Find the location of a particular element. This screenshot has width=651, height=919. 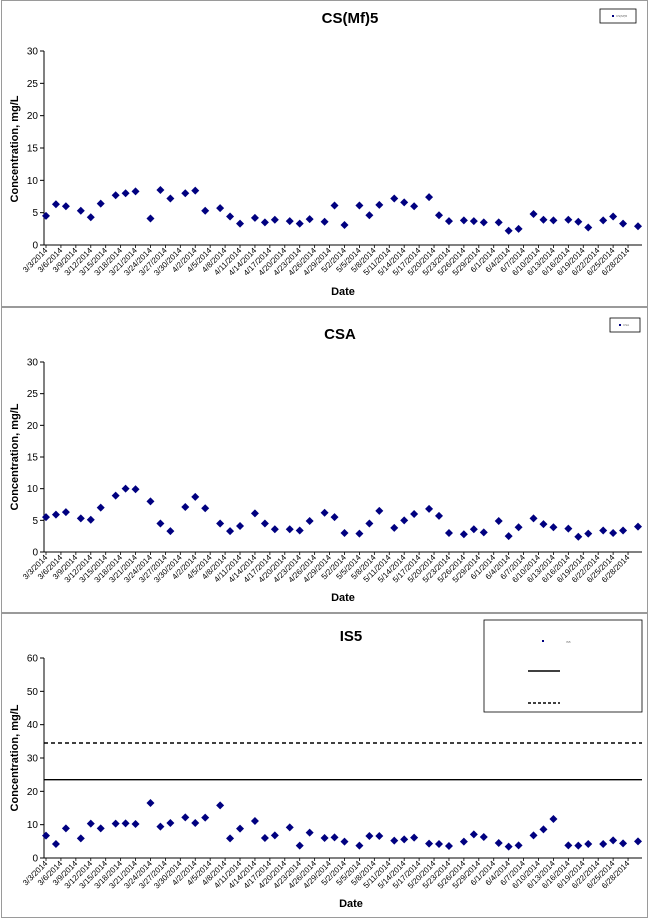

y-tick-label: 0 is located at coordinates (35, 246).